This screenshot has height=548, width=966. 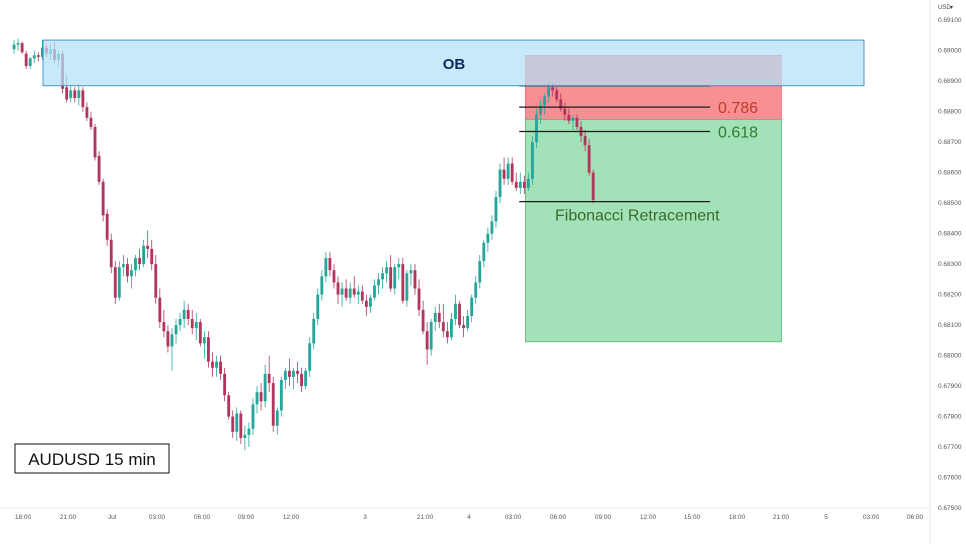 What do you see at coordinates (950, 386) in the screenshot?
I see `price-tick-label: 0.67900` at bounding box center [950, 386].